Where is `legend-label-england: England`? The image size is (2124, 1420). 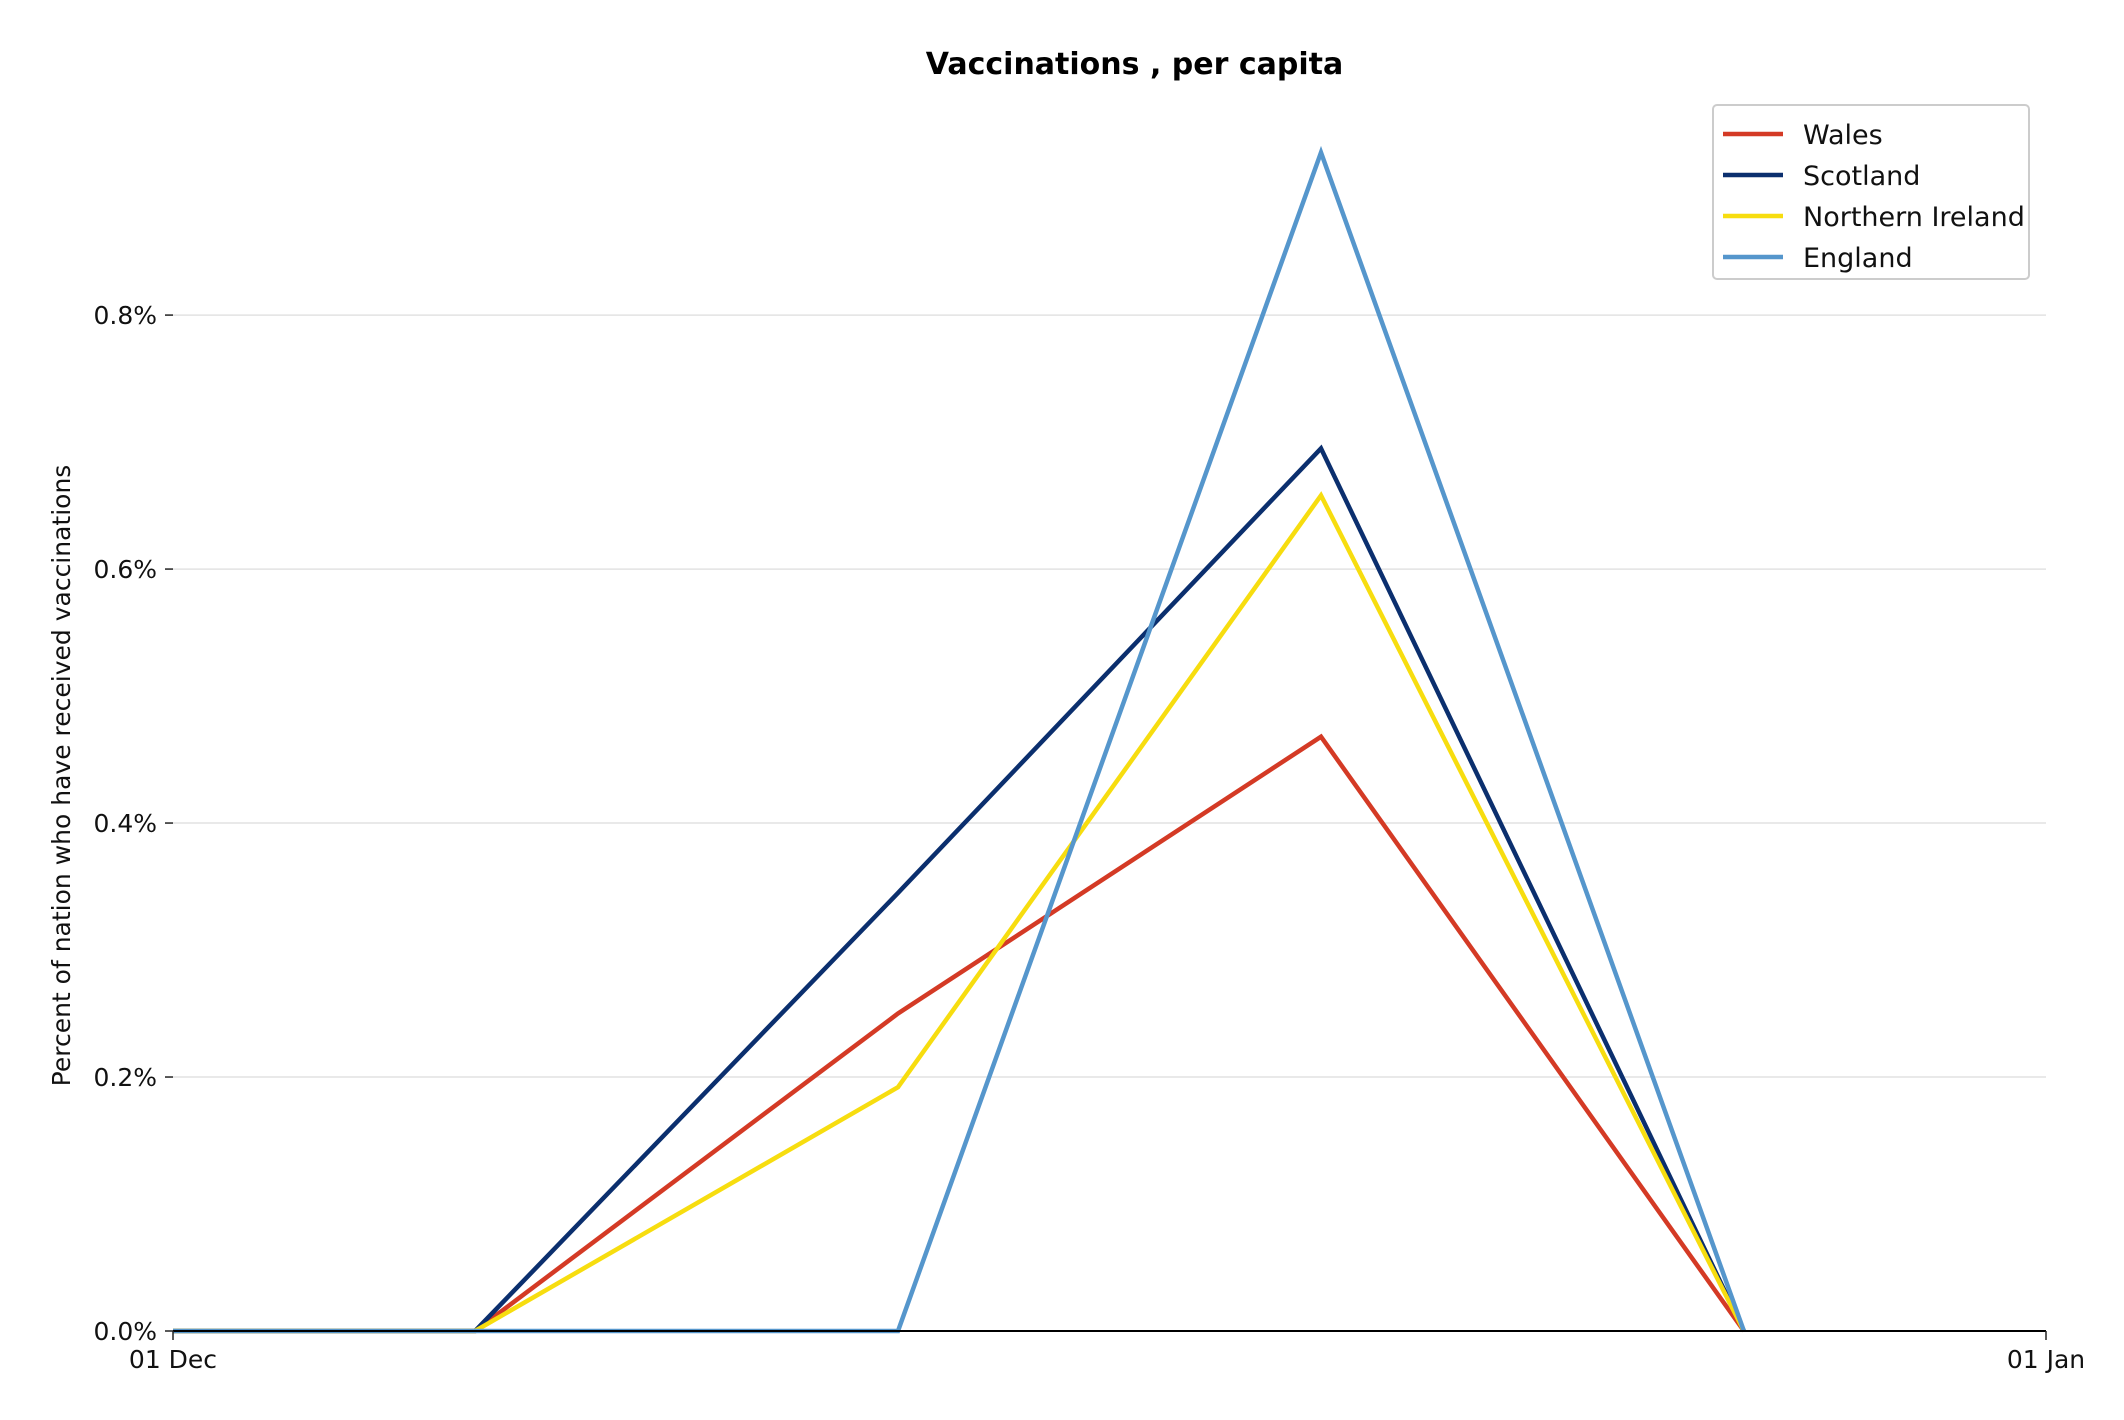
legend-label-england: England is located at coordinates (1858, 258).